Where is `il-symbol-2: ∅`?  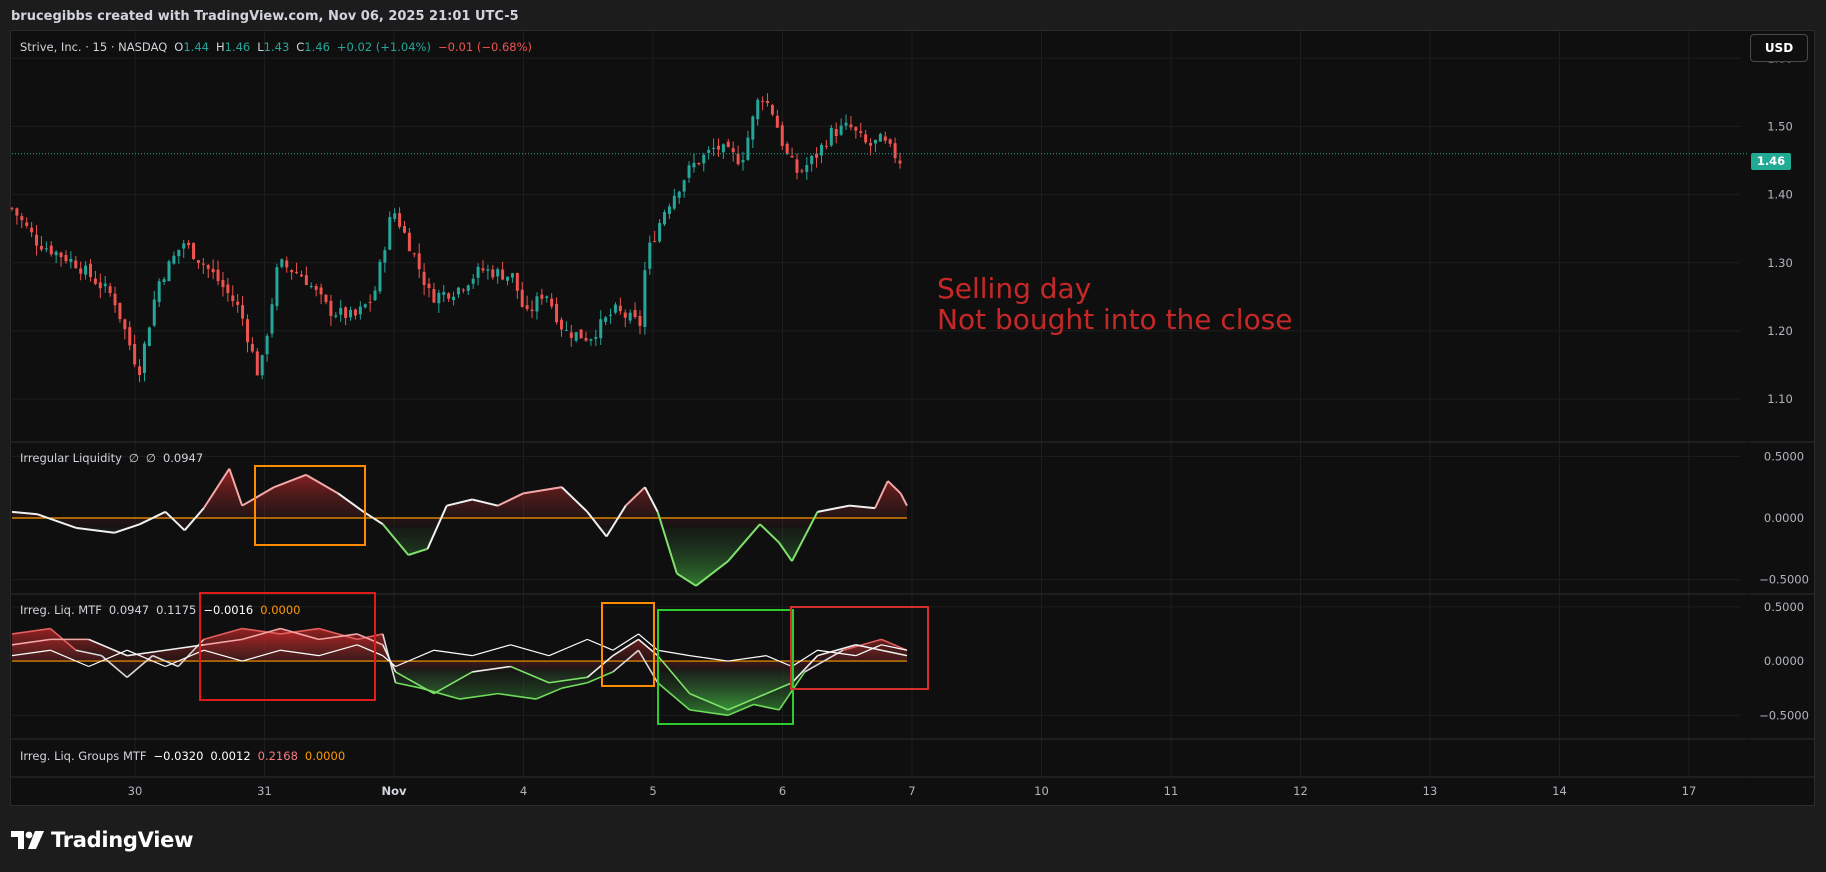
il-symbol-2: ∅ is located at coordinates (150, 458).